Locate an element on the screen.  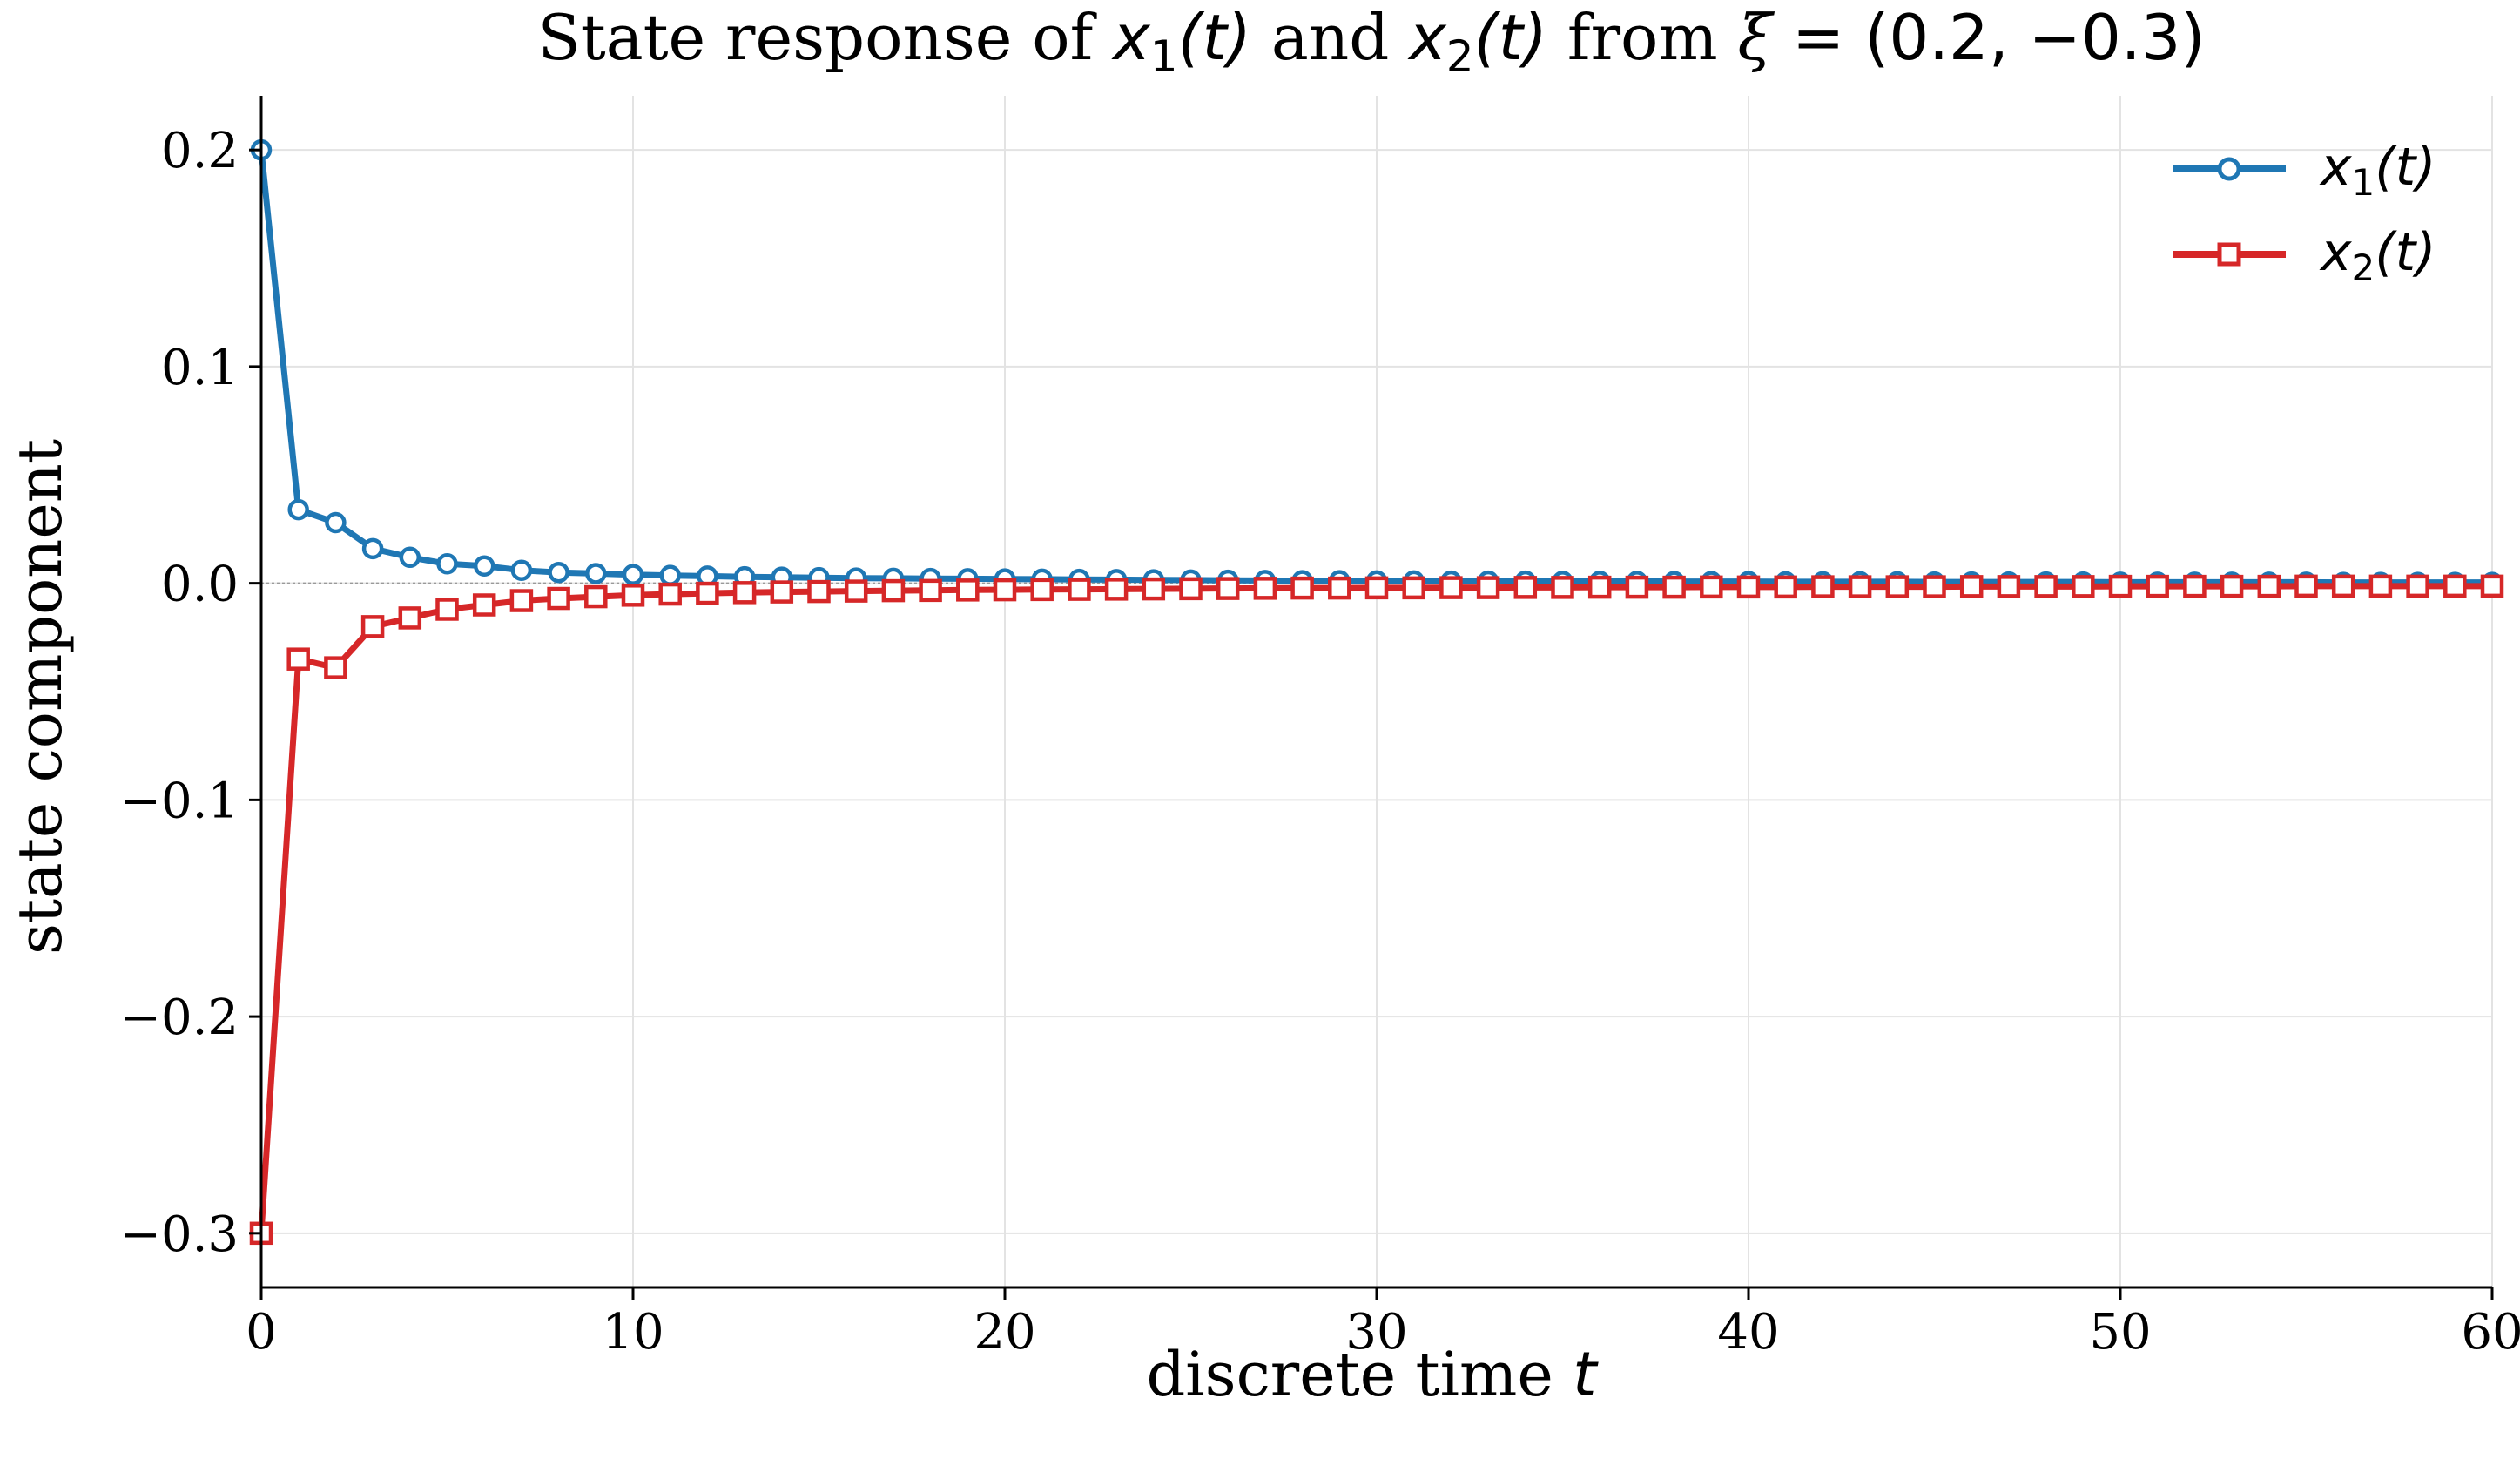
y-axis-label: state component is located at coordinates (40, 697).